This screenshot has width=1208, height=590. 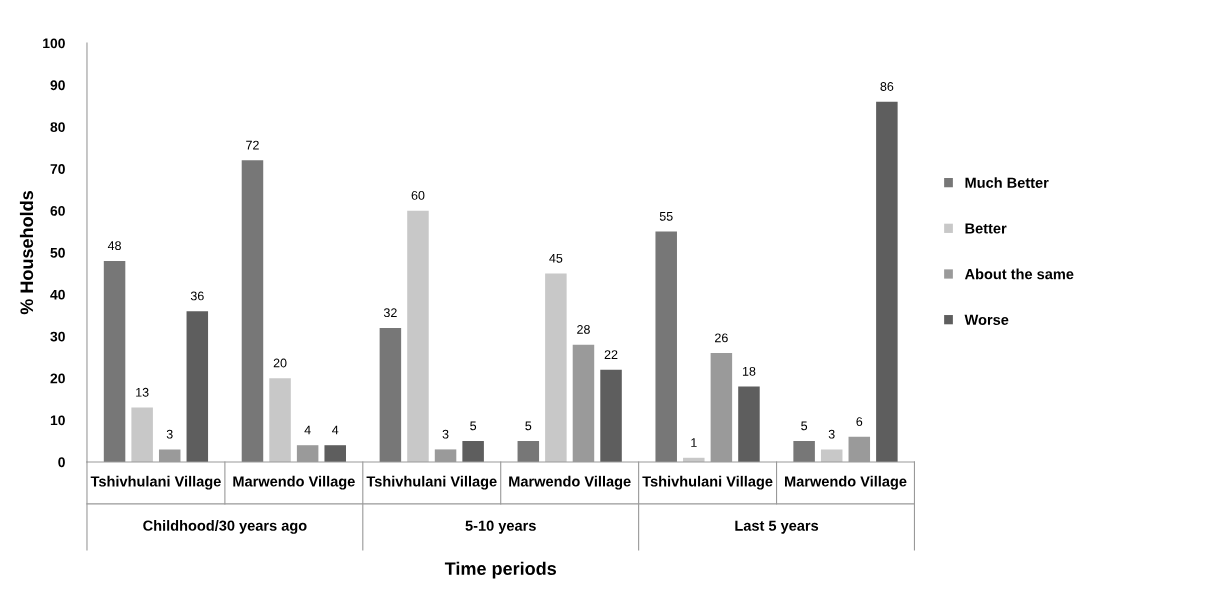 What do you see at coordinates (611, 354) in the screenshot?
I see `data-label: 22` at bounding box center [611, 354].